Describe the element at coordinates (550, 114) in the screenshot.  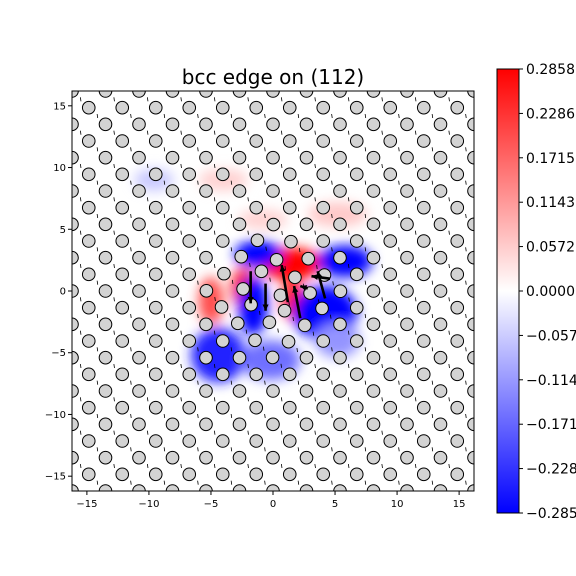
I see `colorbar-tick-label: 0.2286` at that location.